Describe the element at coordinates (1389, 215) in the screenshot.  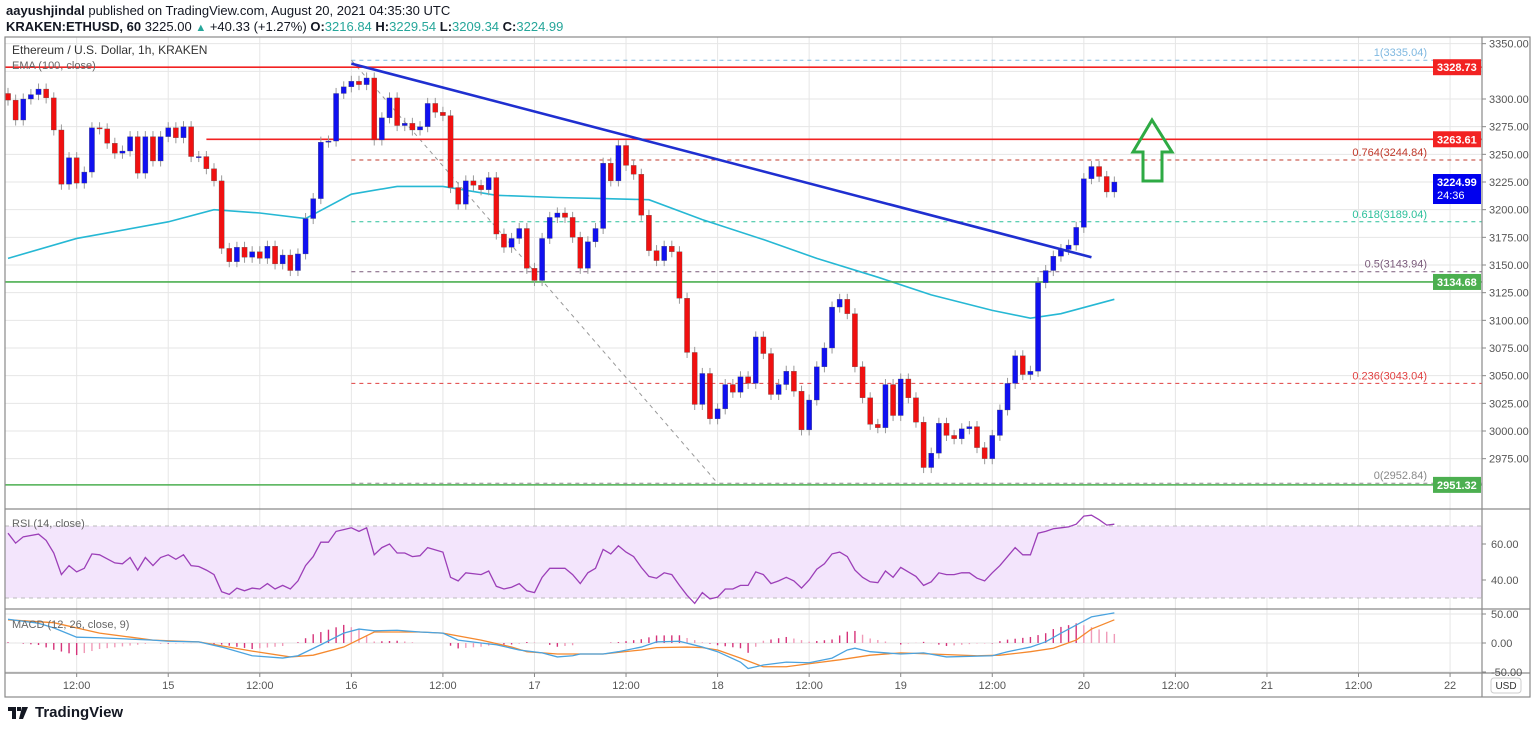
I see `fib-level-label: 0.618(3189.04)` at that location.